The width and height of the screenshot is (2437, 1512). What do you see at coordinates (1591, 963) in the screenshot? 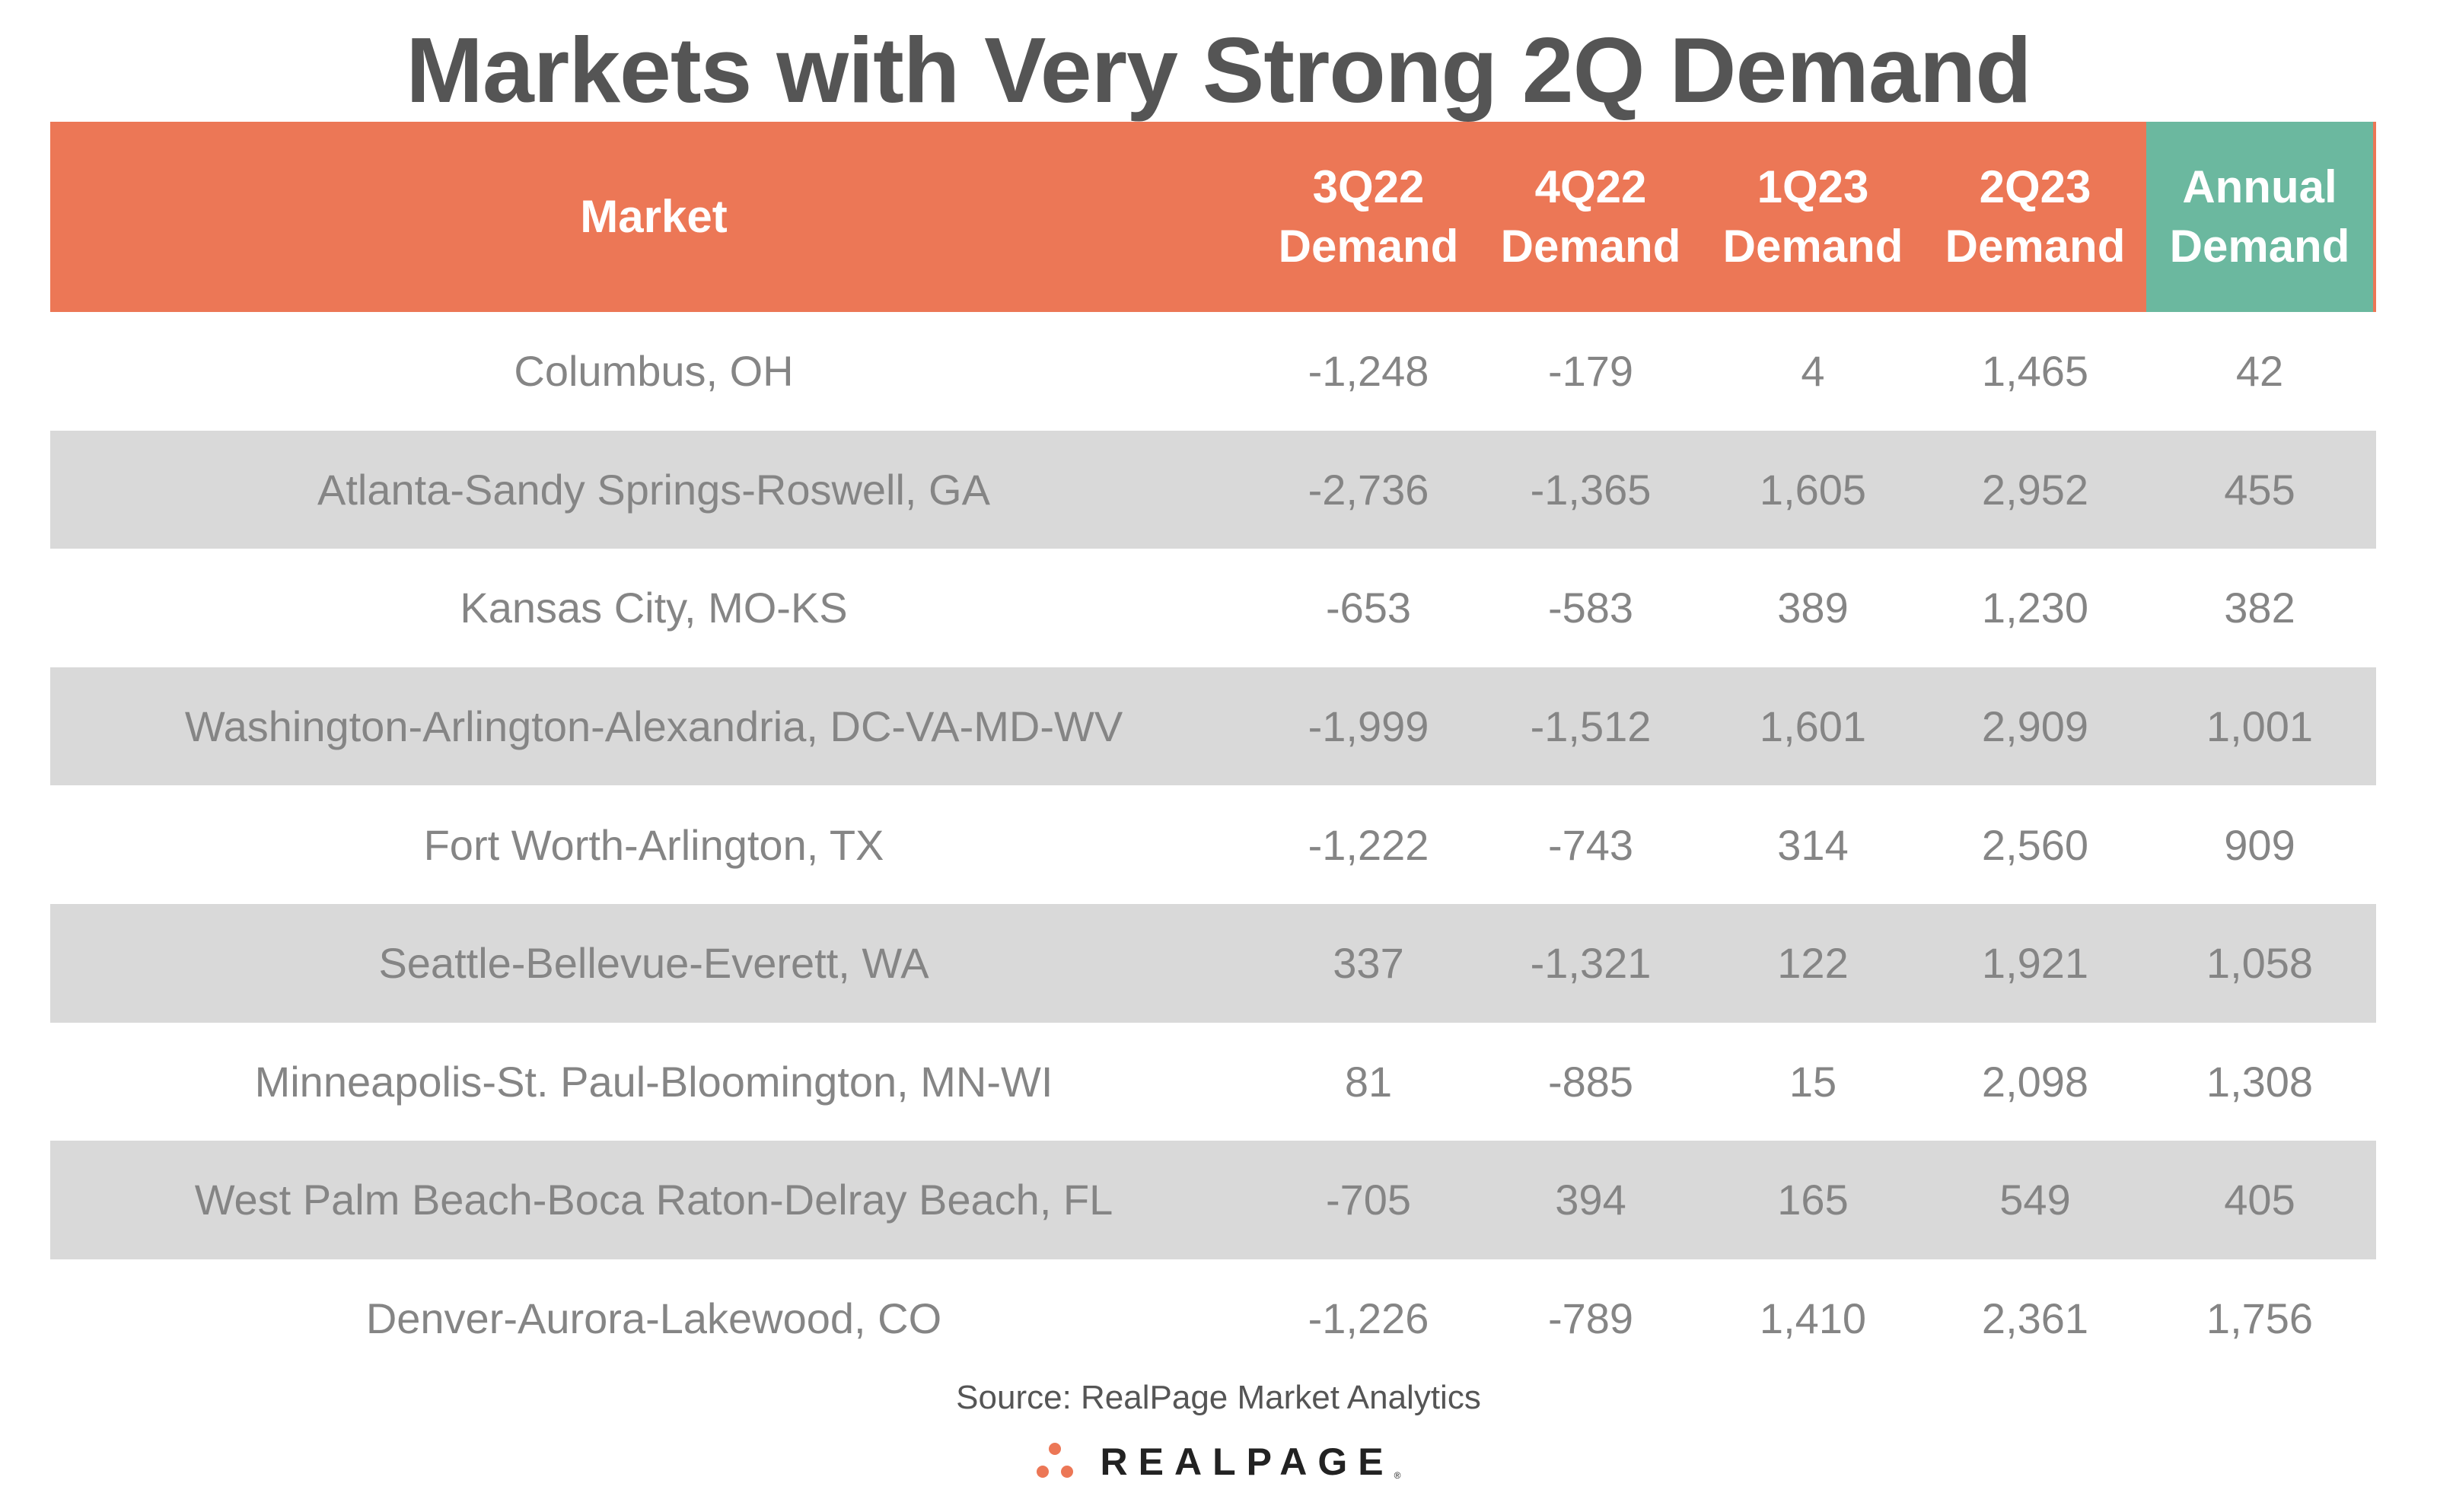
I see `cell-4q22: -1,321` at bounding box center [1591, 963].